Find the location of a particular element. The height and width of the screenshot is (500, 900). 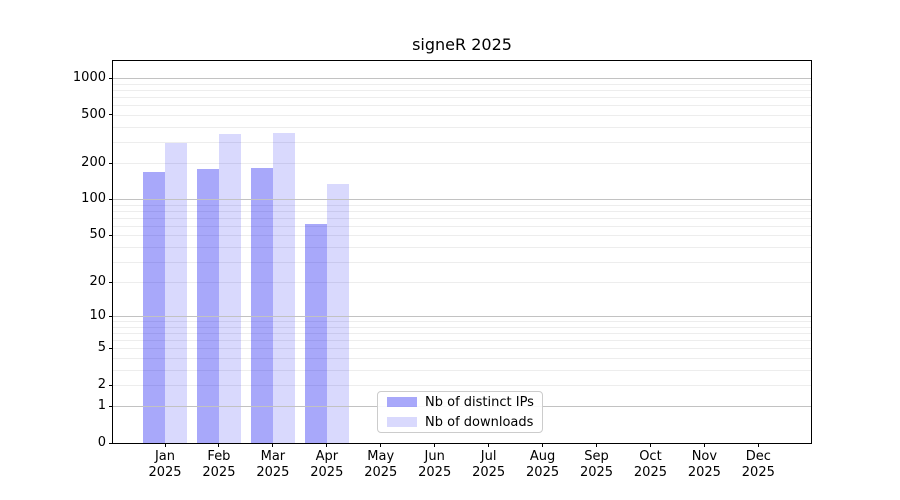

y-axis-tick-label: 2 is located at coordinates (101, 384).